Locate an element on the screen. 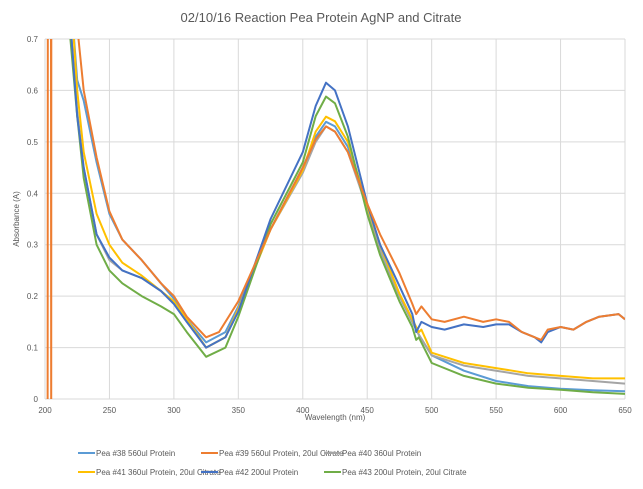 The width and height of the screenshot is (643, 489). x-tick-label: 550 is located at coordinates (496, 410).